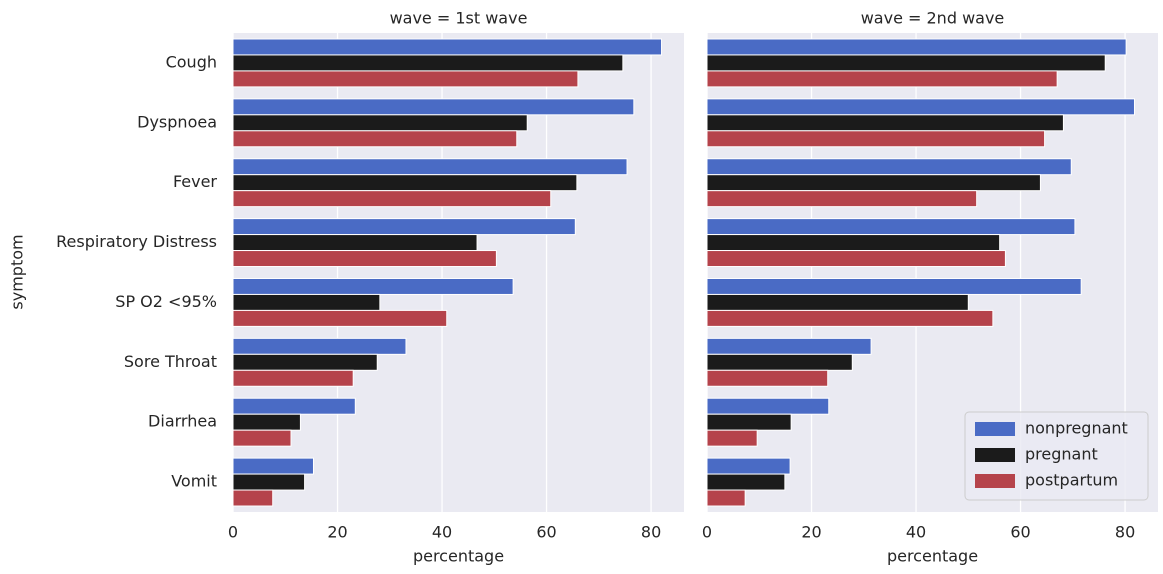 The height and width of the screenshot is (574, 1163). Describe the element at coordinates (177, 121) in the screenshot. I see `y-tick-label: Dyspnoea` at that location.